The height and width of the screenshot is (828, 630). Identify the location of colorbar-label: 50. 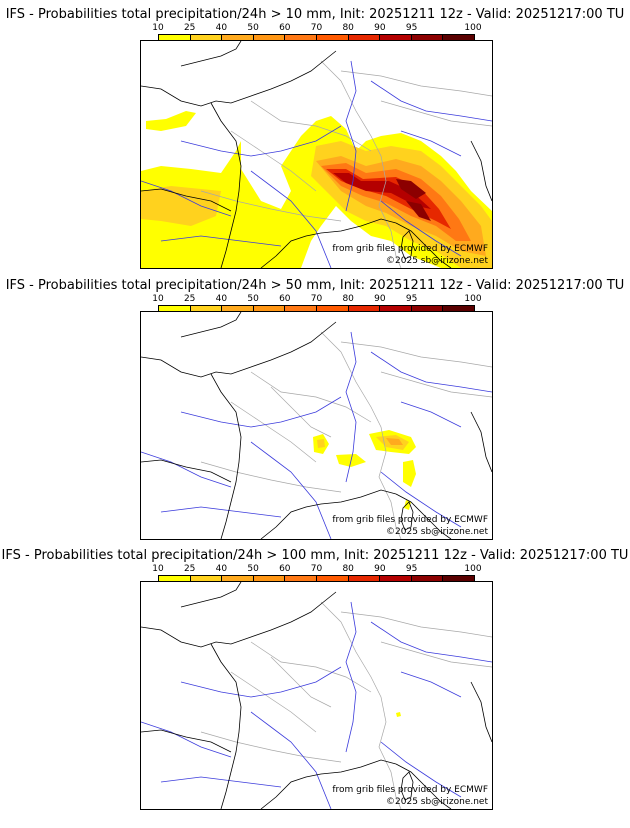
(253, 569).